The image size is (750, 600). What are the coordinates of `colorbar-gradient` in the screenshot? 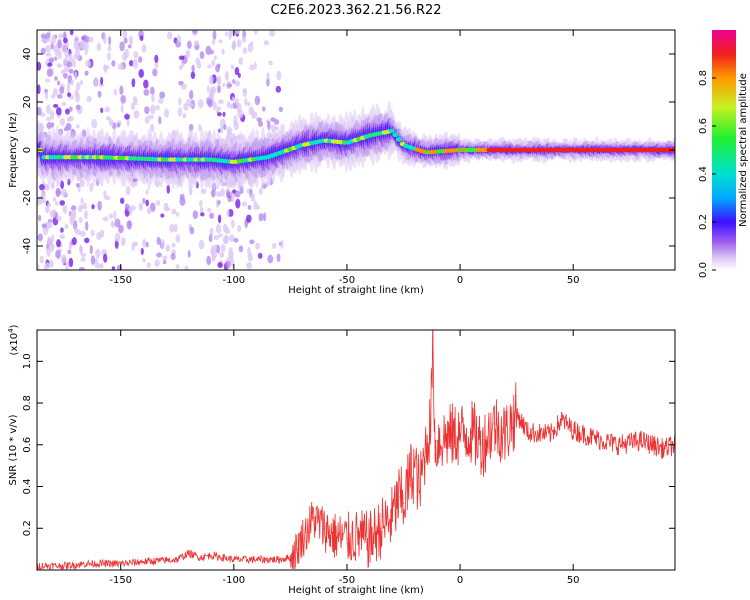 It's located at (724, 150).